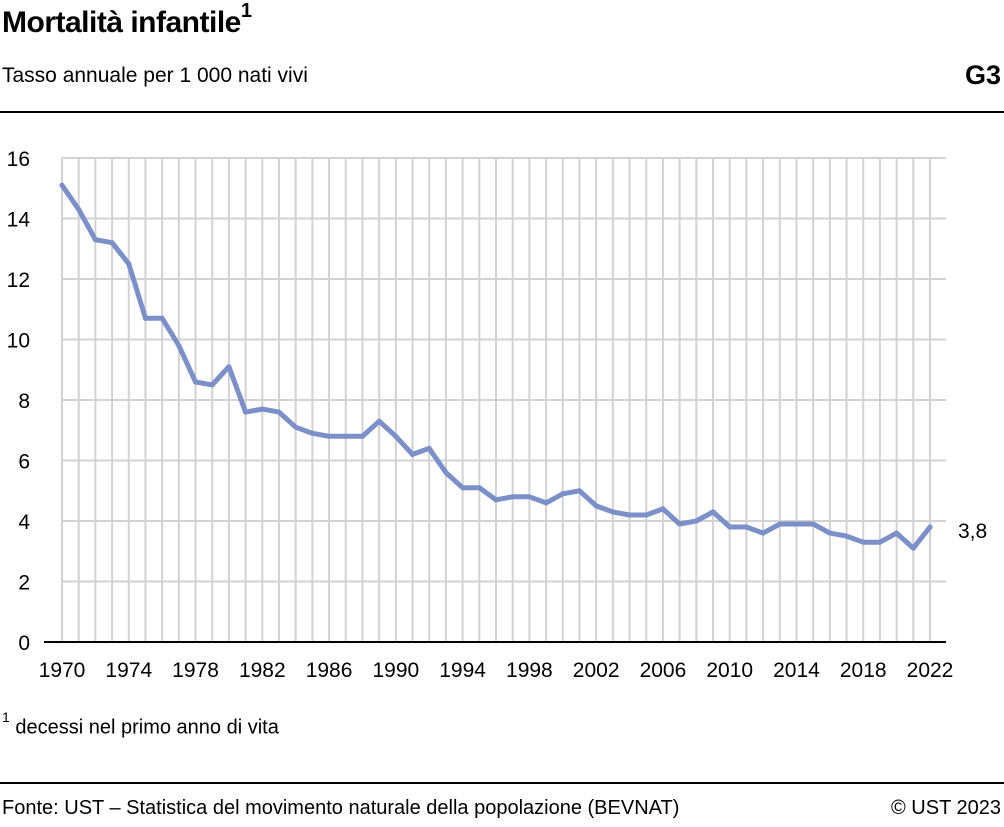  Describe the element at coordinates (24, 583) in the screenshot. I see `y-tick-label: 2` at that location.